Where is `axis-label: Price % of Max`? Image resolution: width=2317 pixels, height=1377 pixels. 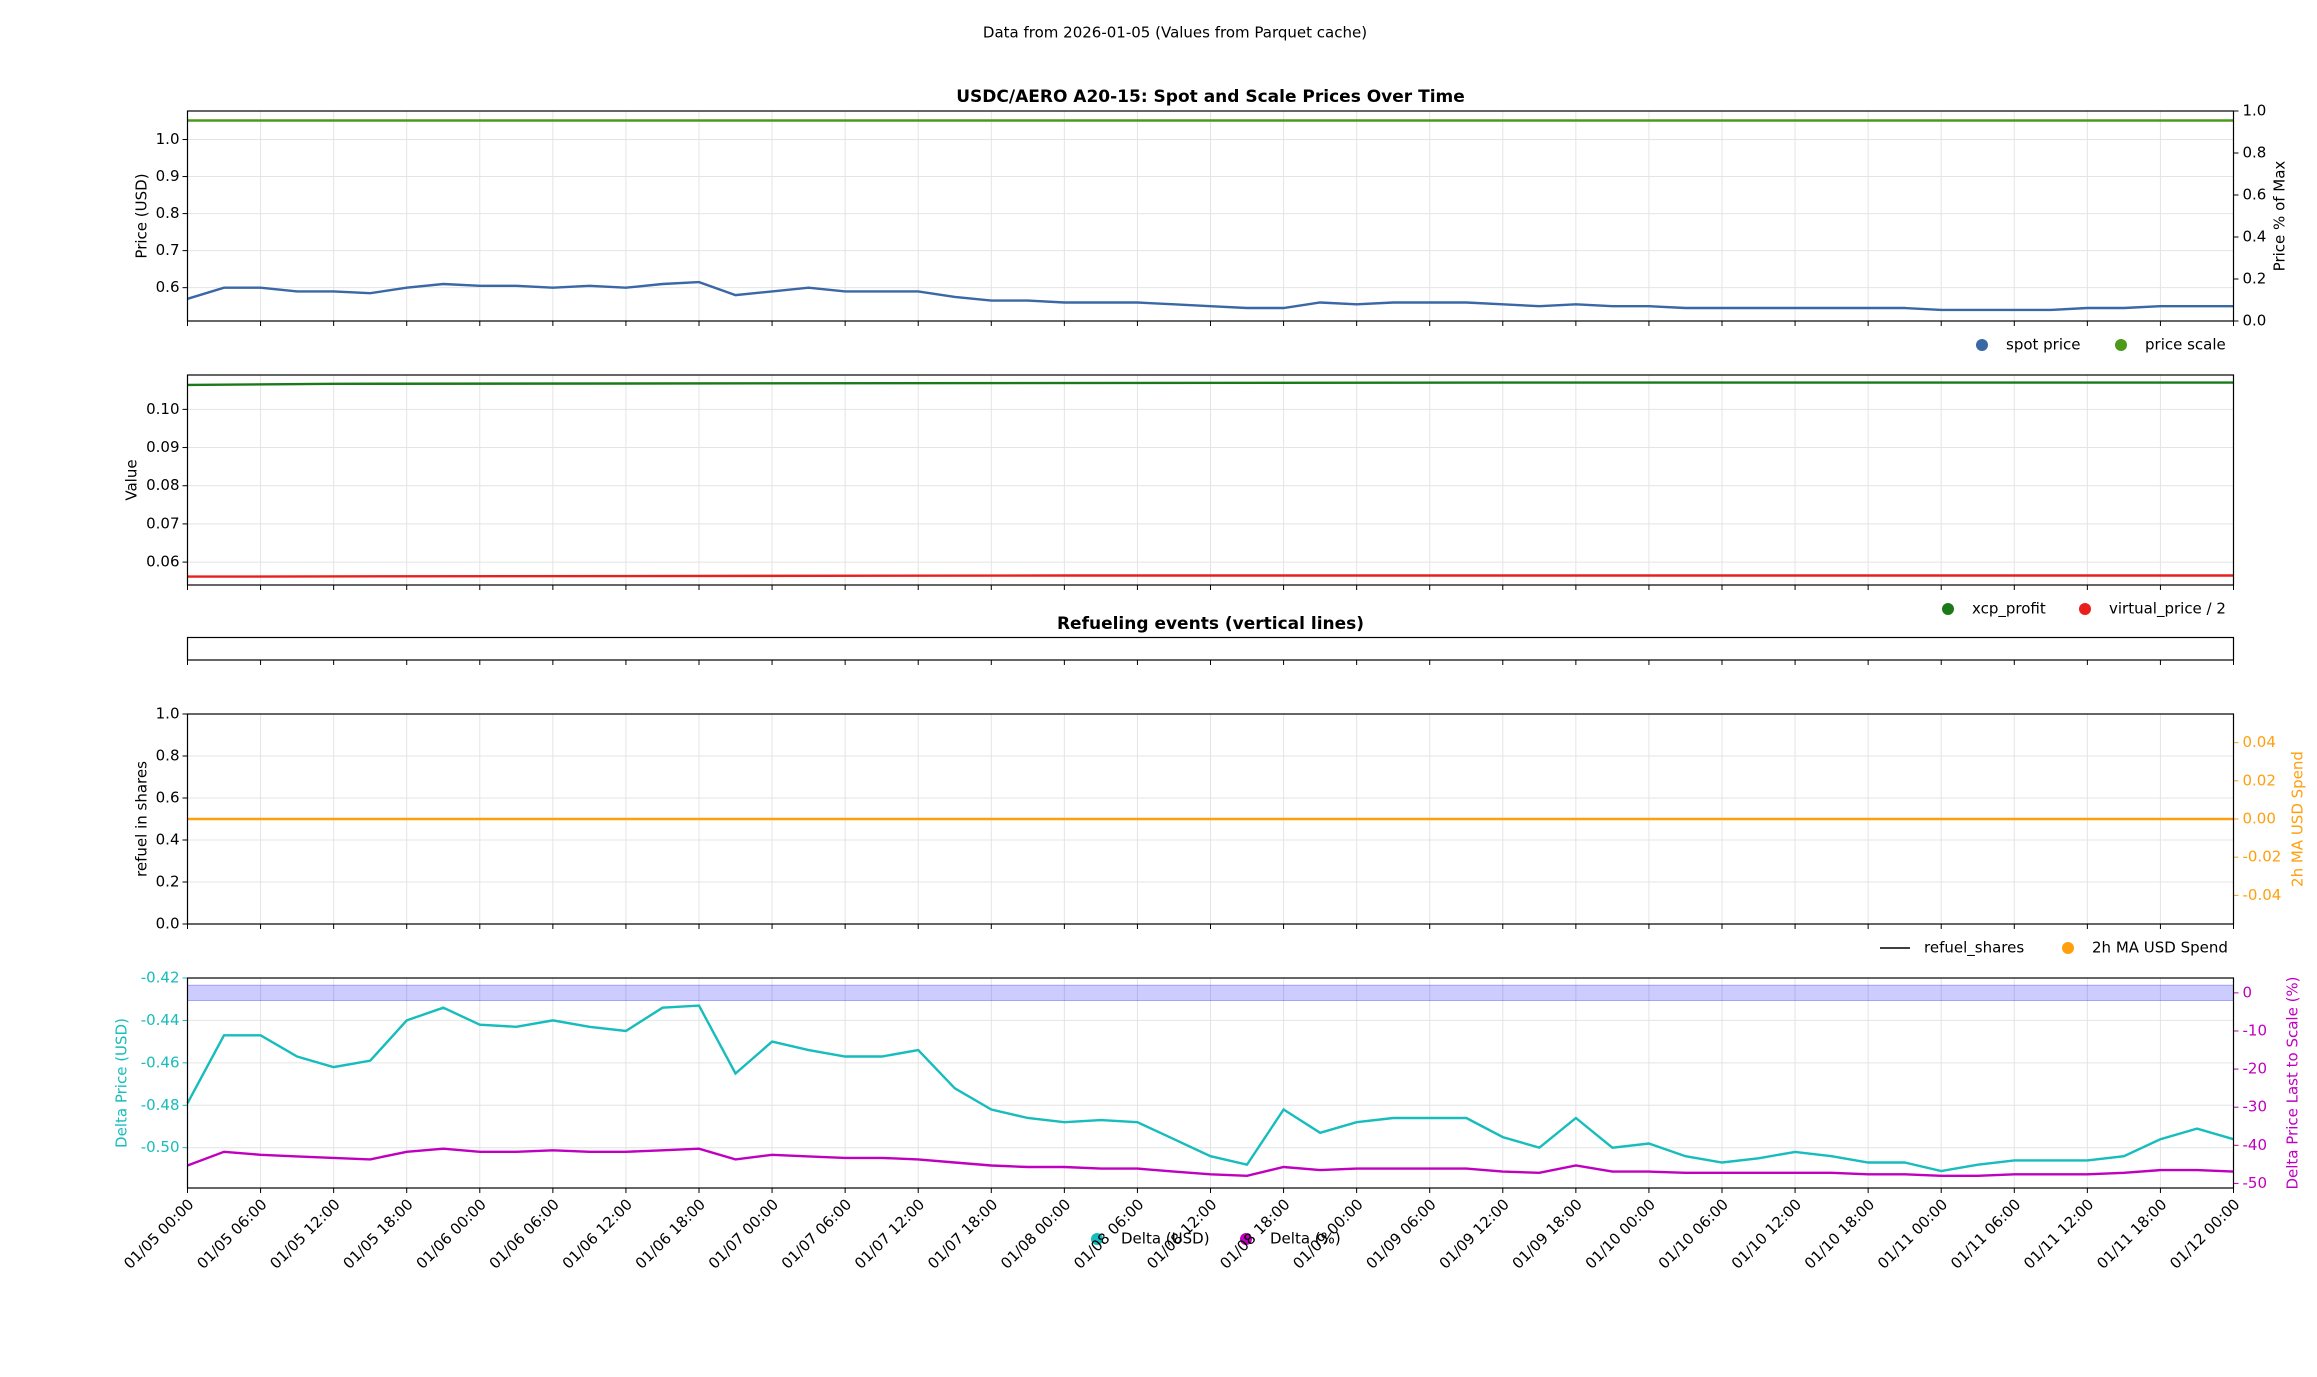 axis-label: Price % of Max is located at coordinates (2280, 216).